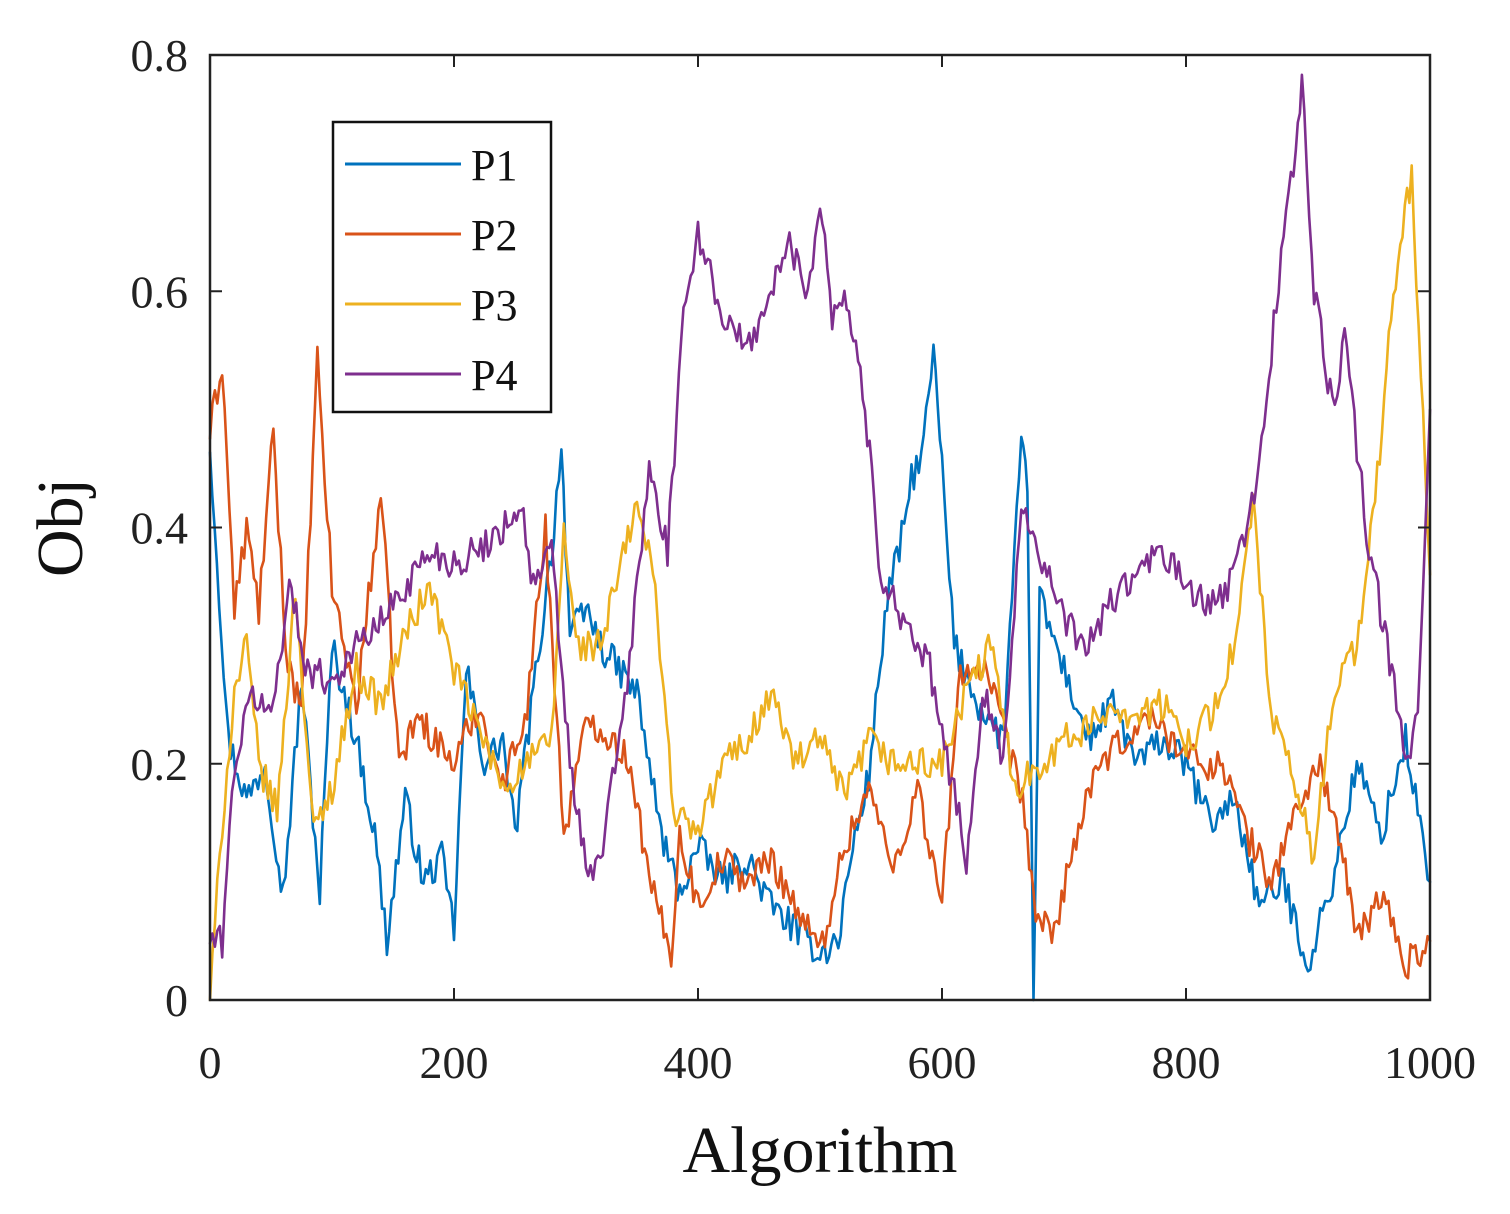 Image resolution: width=1510 pixels, height=1214 pixels. I want to click on x-tick-label: 1000, so click(1430, 1062).